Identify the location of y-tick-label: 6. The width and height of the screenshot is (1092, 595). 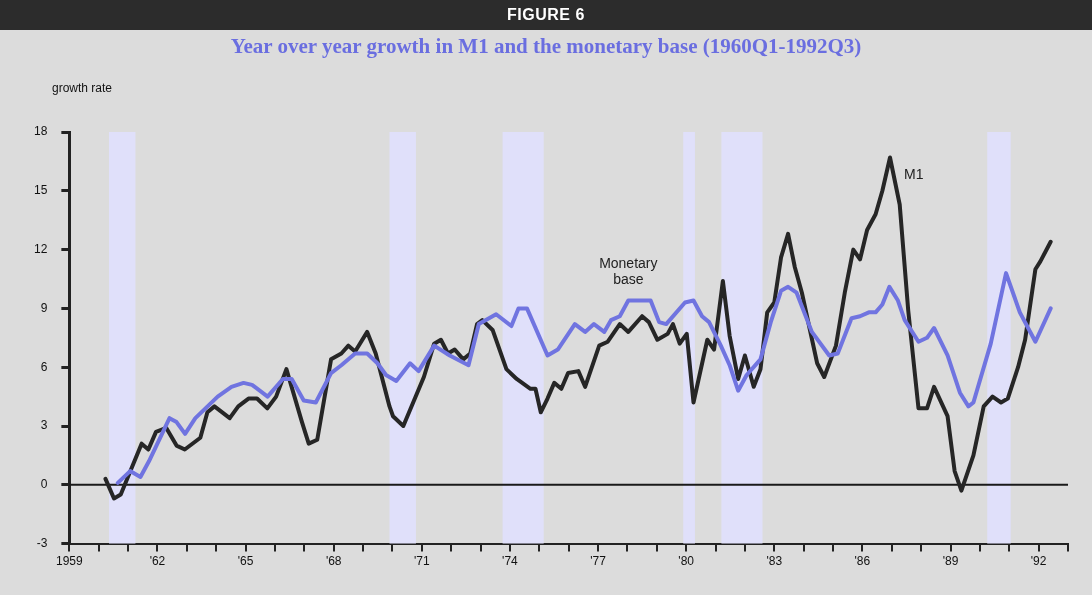
(44, 366).